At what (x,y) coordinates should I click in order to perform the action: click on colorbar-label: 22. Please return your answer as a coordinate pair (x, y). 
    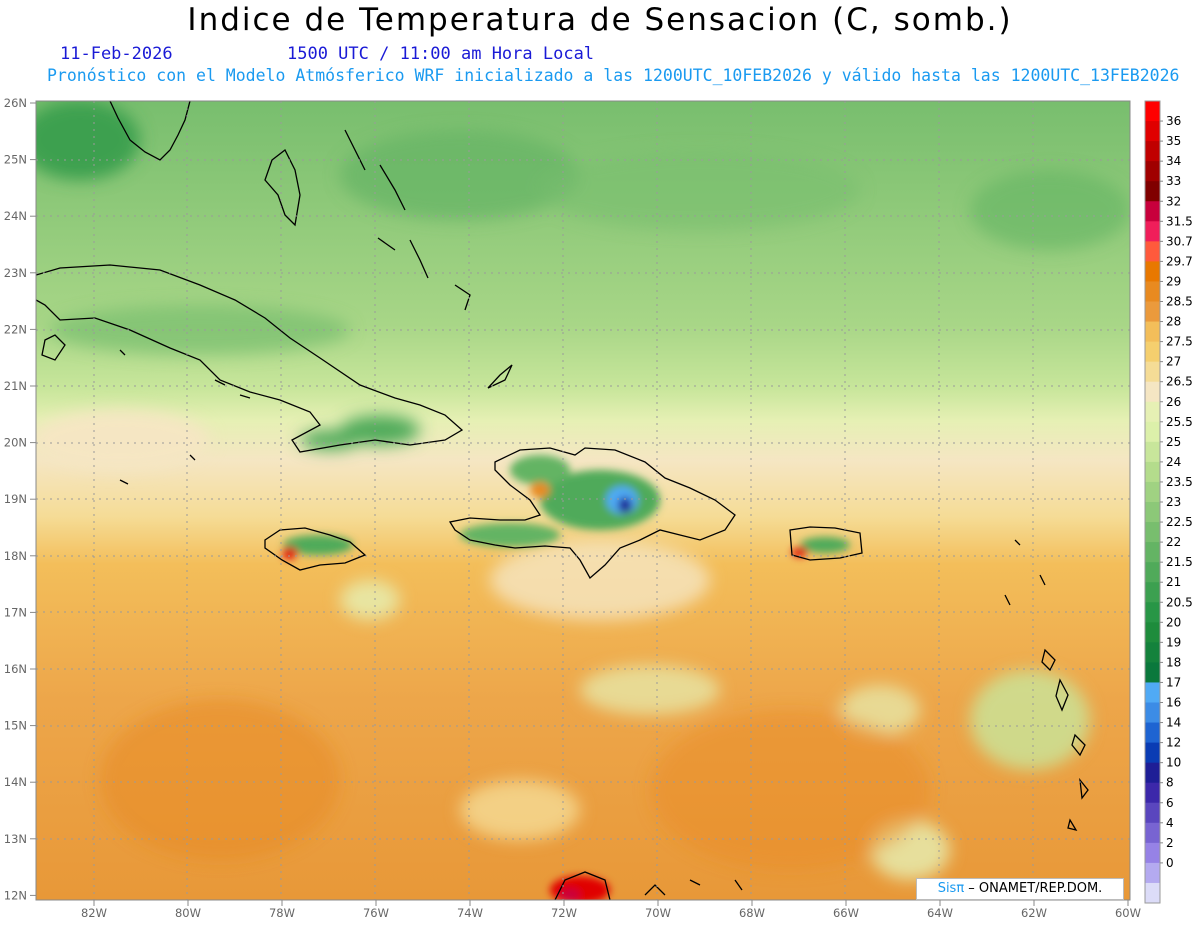
    Looking at the image, I should click on (1173, 542).